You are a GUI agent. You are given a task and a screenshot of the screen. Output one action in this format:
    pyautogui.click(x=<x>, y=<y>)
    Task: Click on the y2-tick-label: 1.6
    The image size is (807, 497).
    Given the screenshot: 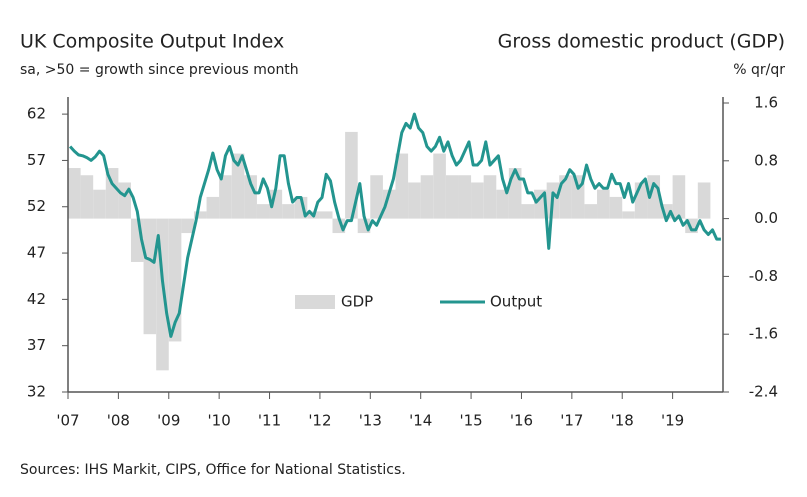 What is the action you would take?
    pyautogui.click(x=766, y=103)
    